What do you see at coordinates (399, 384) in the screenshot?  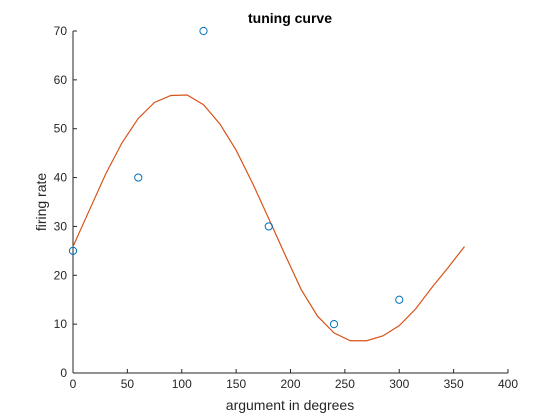 I see `x-tick-label: 300` at bounding box center [399, 384].